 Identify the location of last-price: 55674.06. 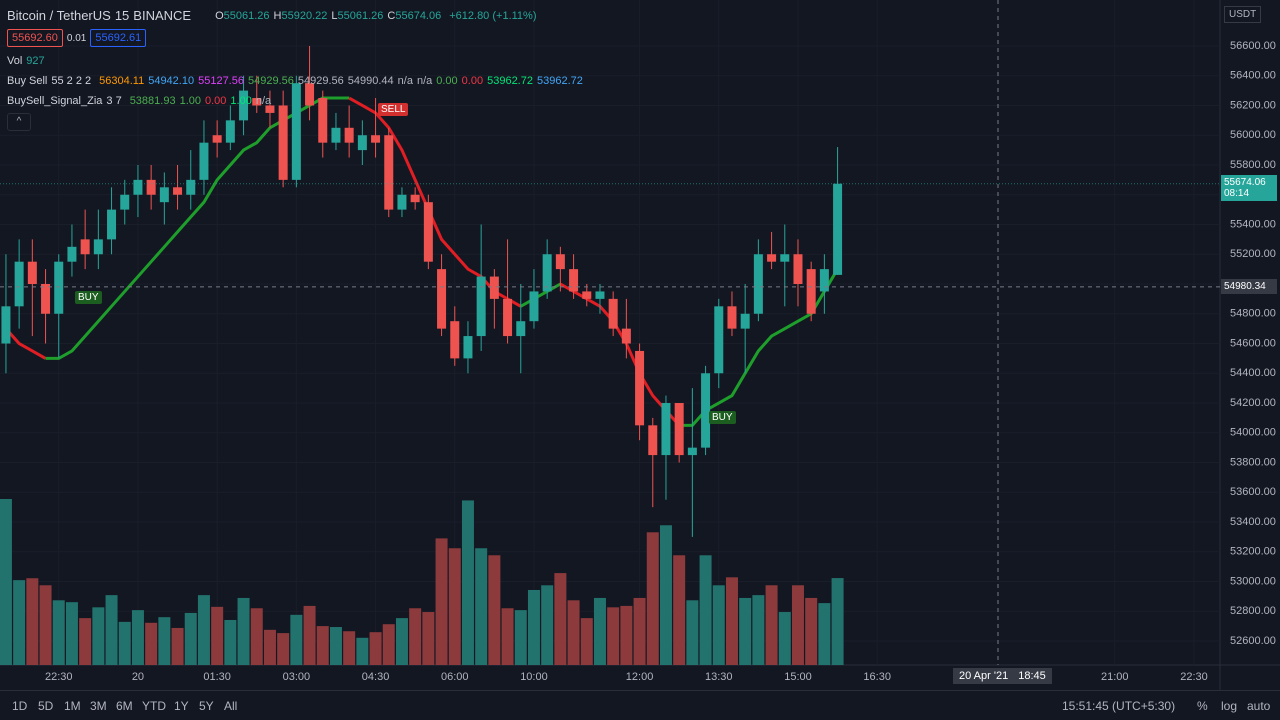
(1245, 182).